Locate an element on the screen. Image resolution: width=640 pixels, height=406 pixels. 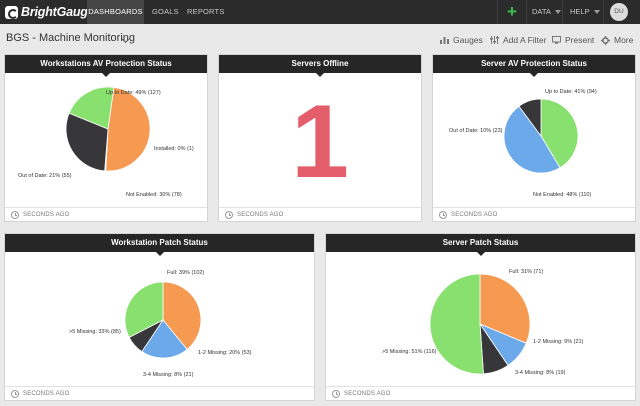
brand-logo: BrightGauge is located at coordinates (50, 12).